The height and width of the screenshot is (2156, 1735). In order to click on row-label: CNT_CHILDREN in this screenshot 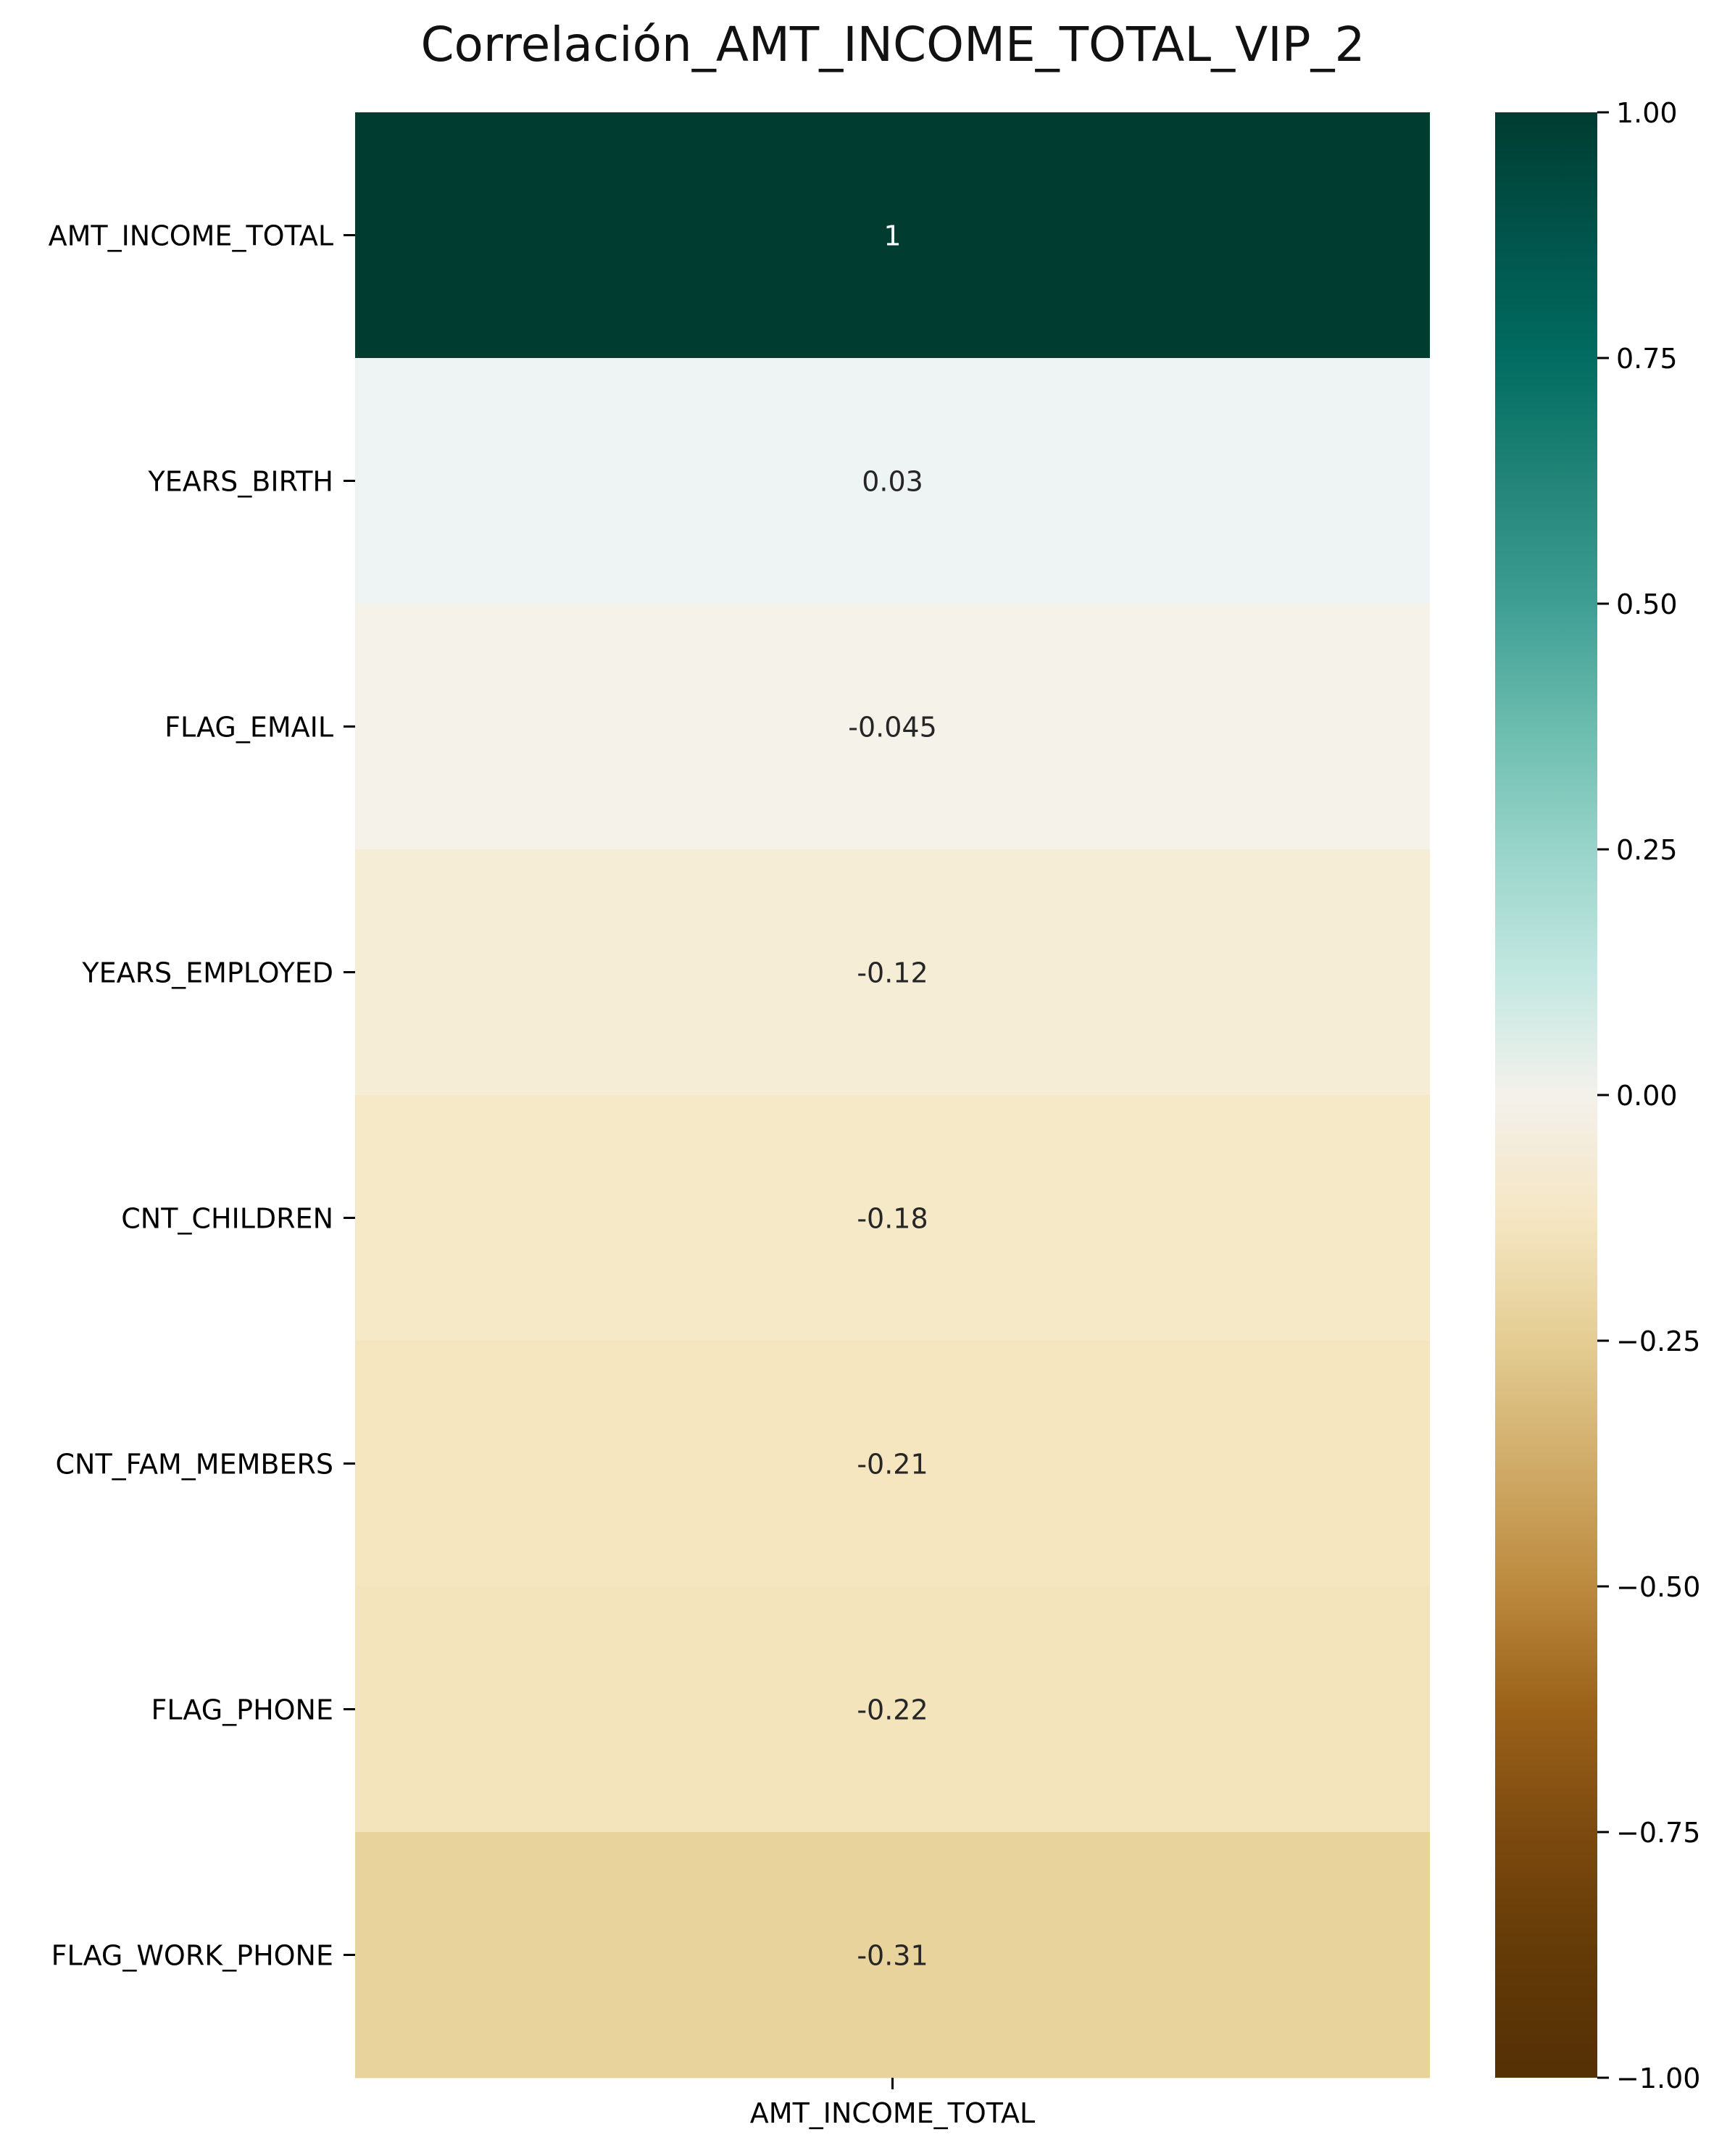, I will do `click(227, 1219)`.